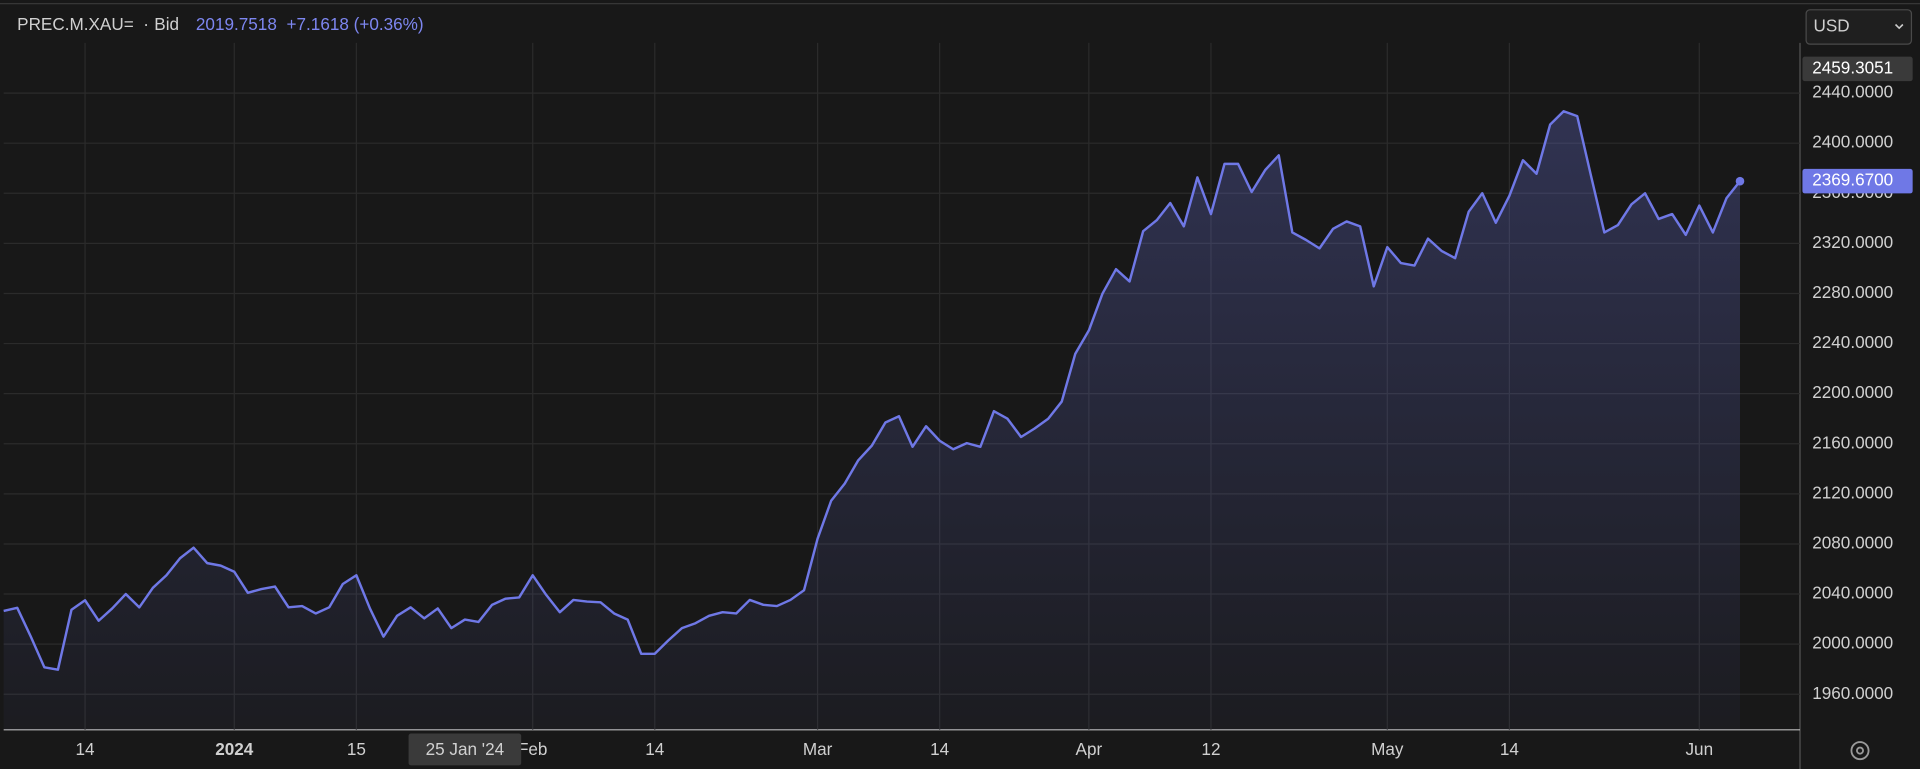 The width and height of the screenshot is (1920, 769). What do you see at coordinates (355, 24) in the screenshot?
I see `quote-change: +7.1618 (+0.36%)` at bounding box center [355, 24].